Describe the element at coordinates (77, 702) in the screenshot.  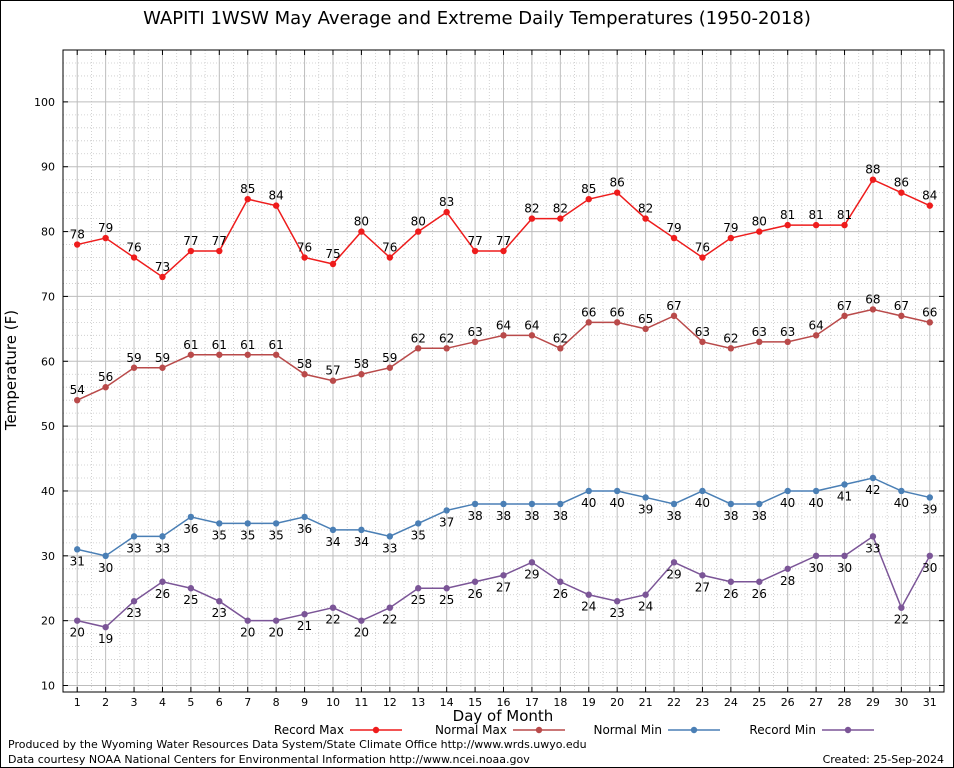
I see `x-tick-label: 1` at that location.